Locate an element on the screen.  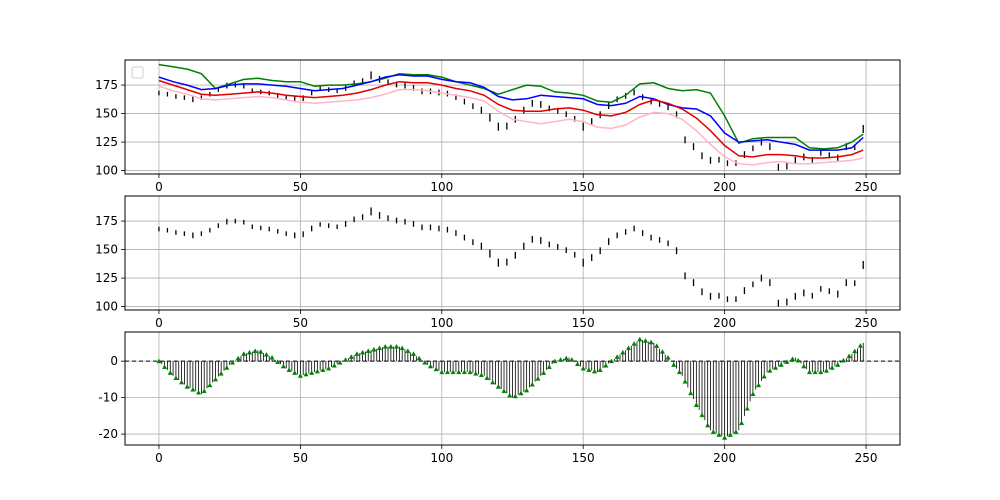
x-tick-label: 100 is located at coordinates (441, 323).